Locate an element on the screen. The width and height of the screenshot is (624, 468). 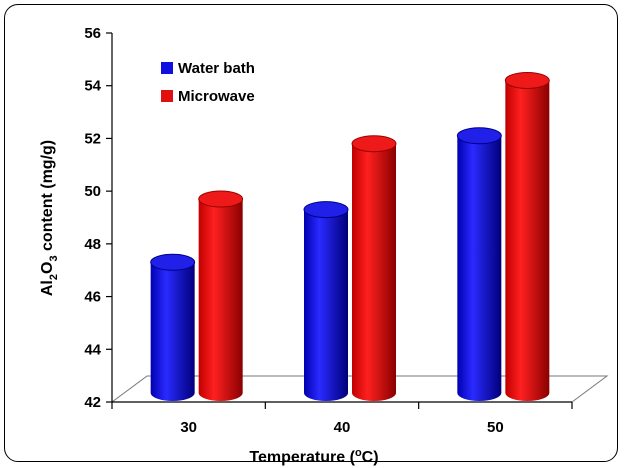
legend-label-water-bath: Water bath is located at coordinates (216, 68).